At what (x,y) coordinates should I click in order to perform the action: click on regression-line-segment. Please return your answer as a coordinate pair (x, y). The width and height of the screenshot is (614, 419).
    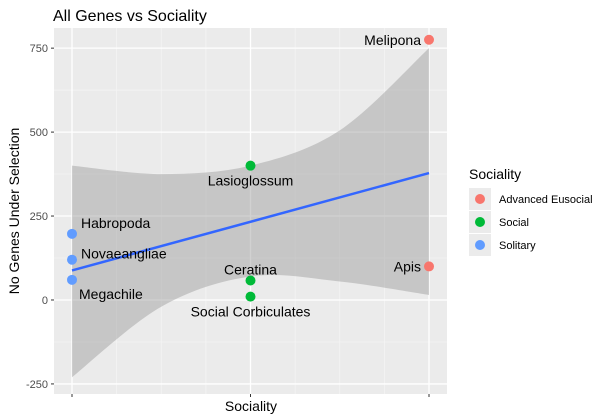
    Looking at the image, I should click on (250, 221).